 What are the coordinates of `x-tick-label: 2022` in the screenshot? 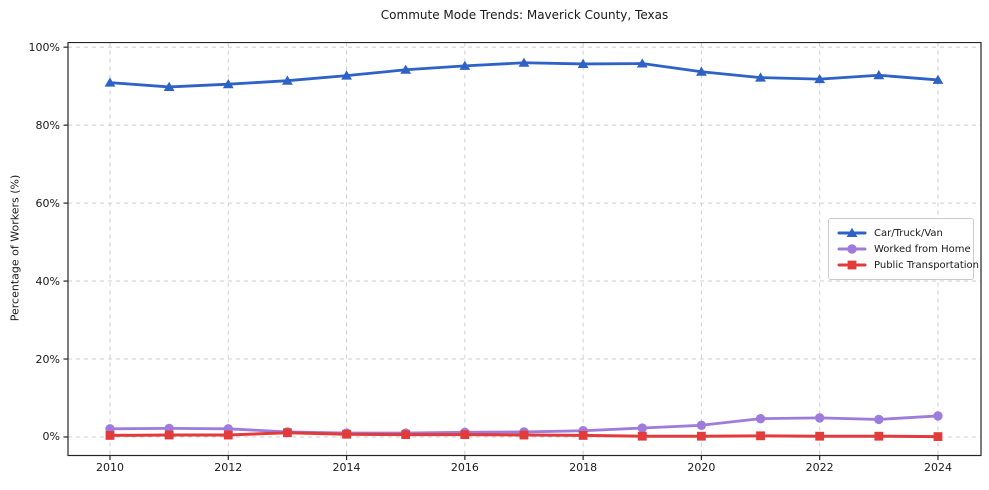 It's located at (819, 467).